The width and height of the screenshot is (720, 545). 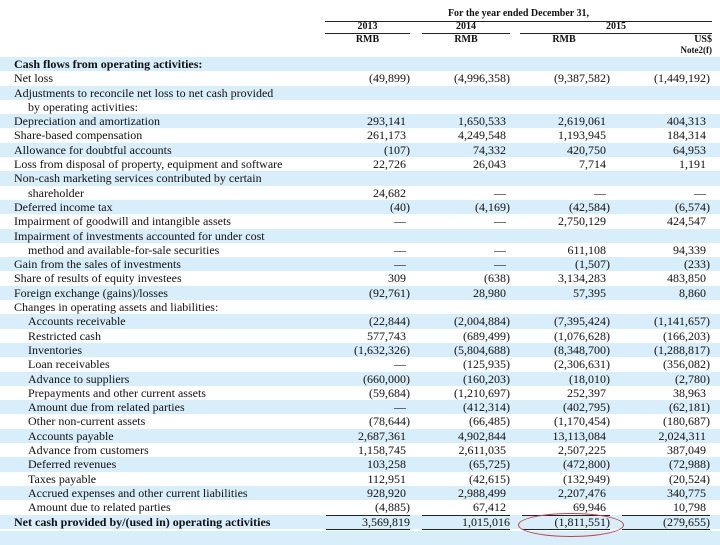 What do you see at coordinates (62, 478) in the screenshot?
I see `row-label: Taxes payable` at bounding box center [62, 478].